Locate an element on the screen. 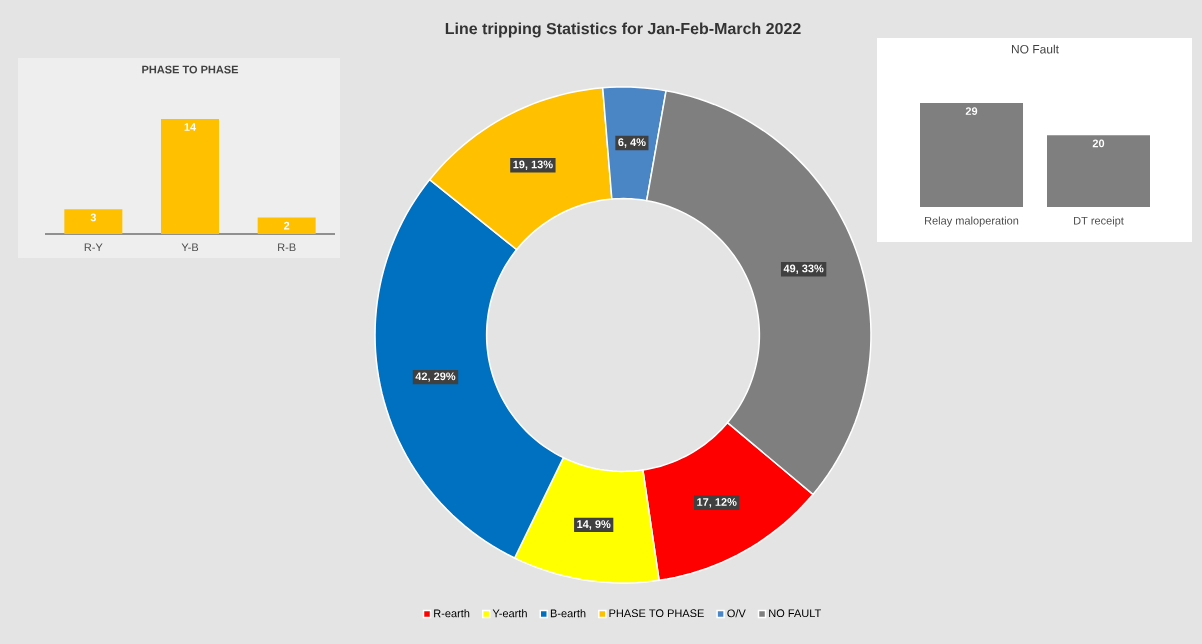 Image resolution: width=1202 pixels, height=644 pixels. legend-label: NO FAULT is located at coordinates (795, 613).